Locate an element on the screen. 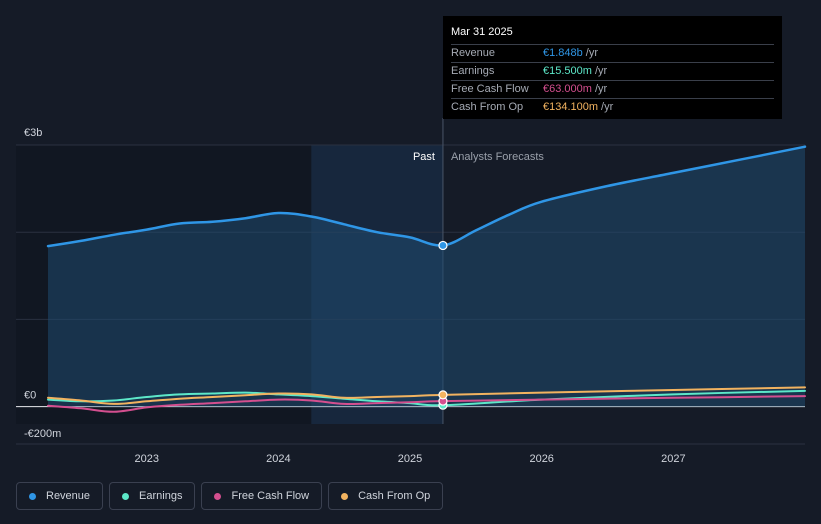  legend-item-cash-from-op: Cash From Op is located at coordinates (386, 496).